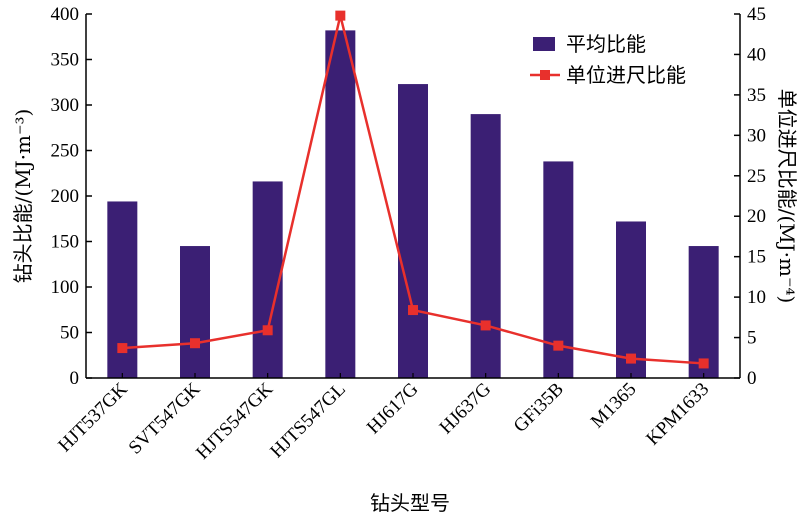  What do you see at coordinates (752, 338) in the screenshot?
I see `right-tick-label: 5` at bounding box center [752, 338].